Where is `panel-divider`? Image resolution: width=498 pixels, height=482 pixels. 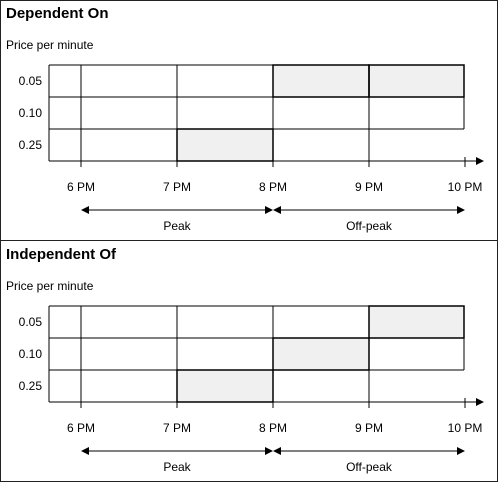 panel-divider is located at coordinates (249, 240).